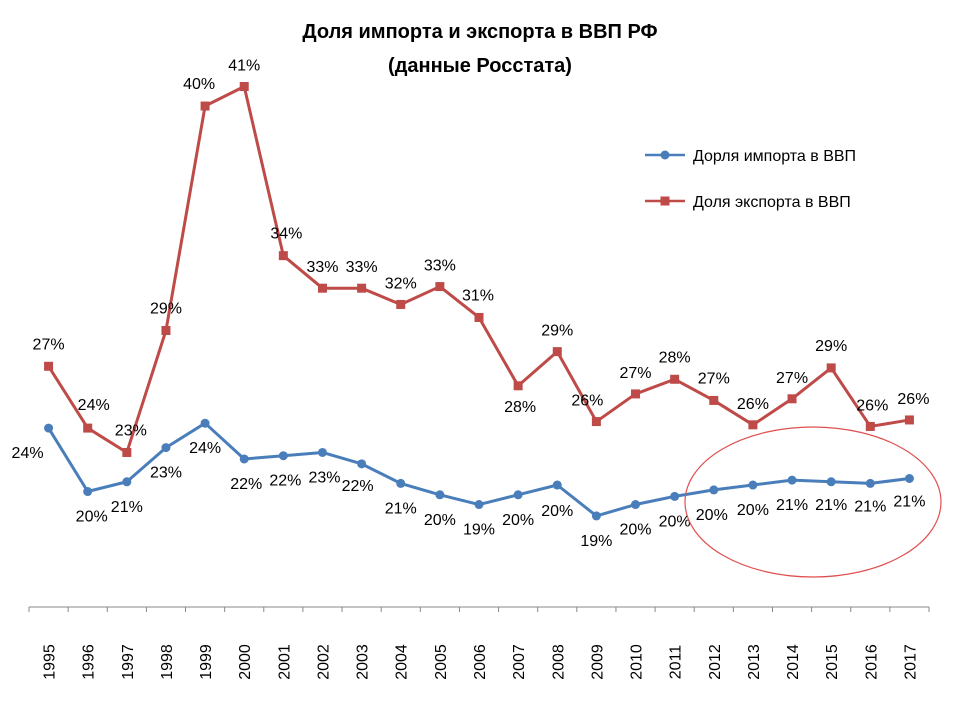  Describe the element at coordinates (244, 66) in the screenshot. I see `data-label: 41%` at that location.